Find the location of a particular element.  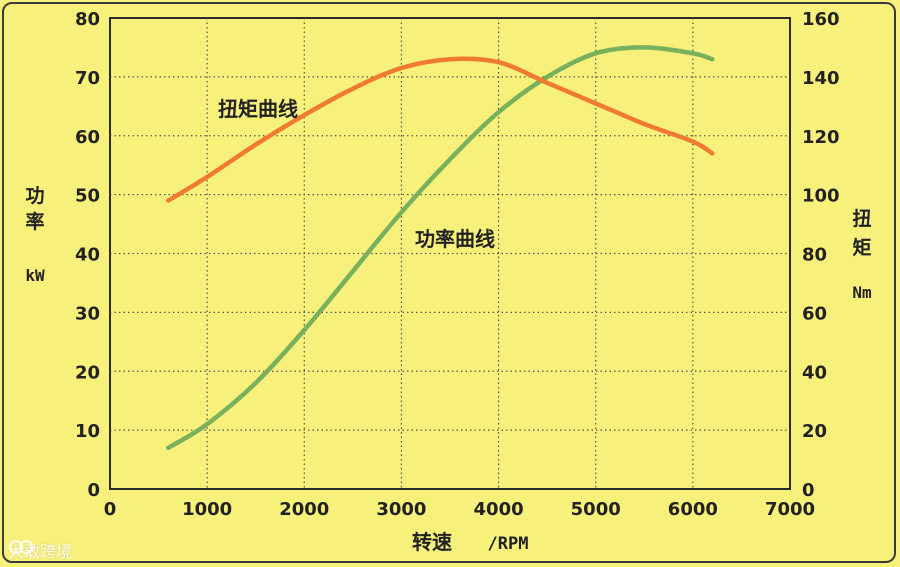

y-right-tick-label: 20 is located at coordinates (814, 431).